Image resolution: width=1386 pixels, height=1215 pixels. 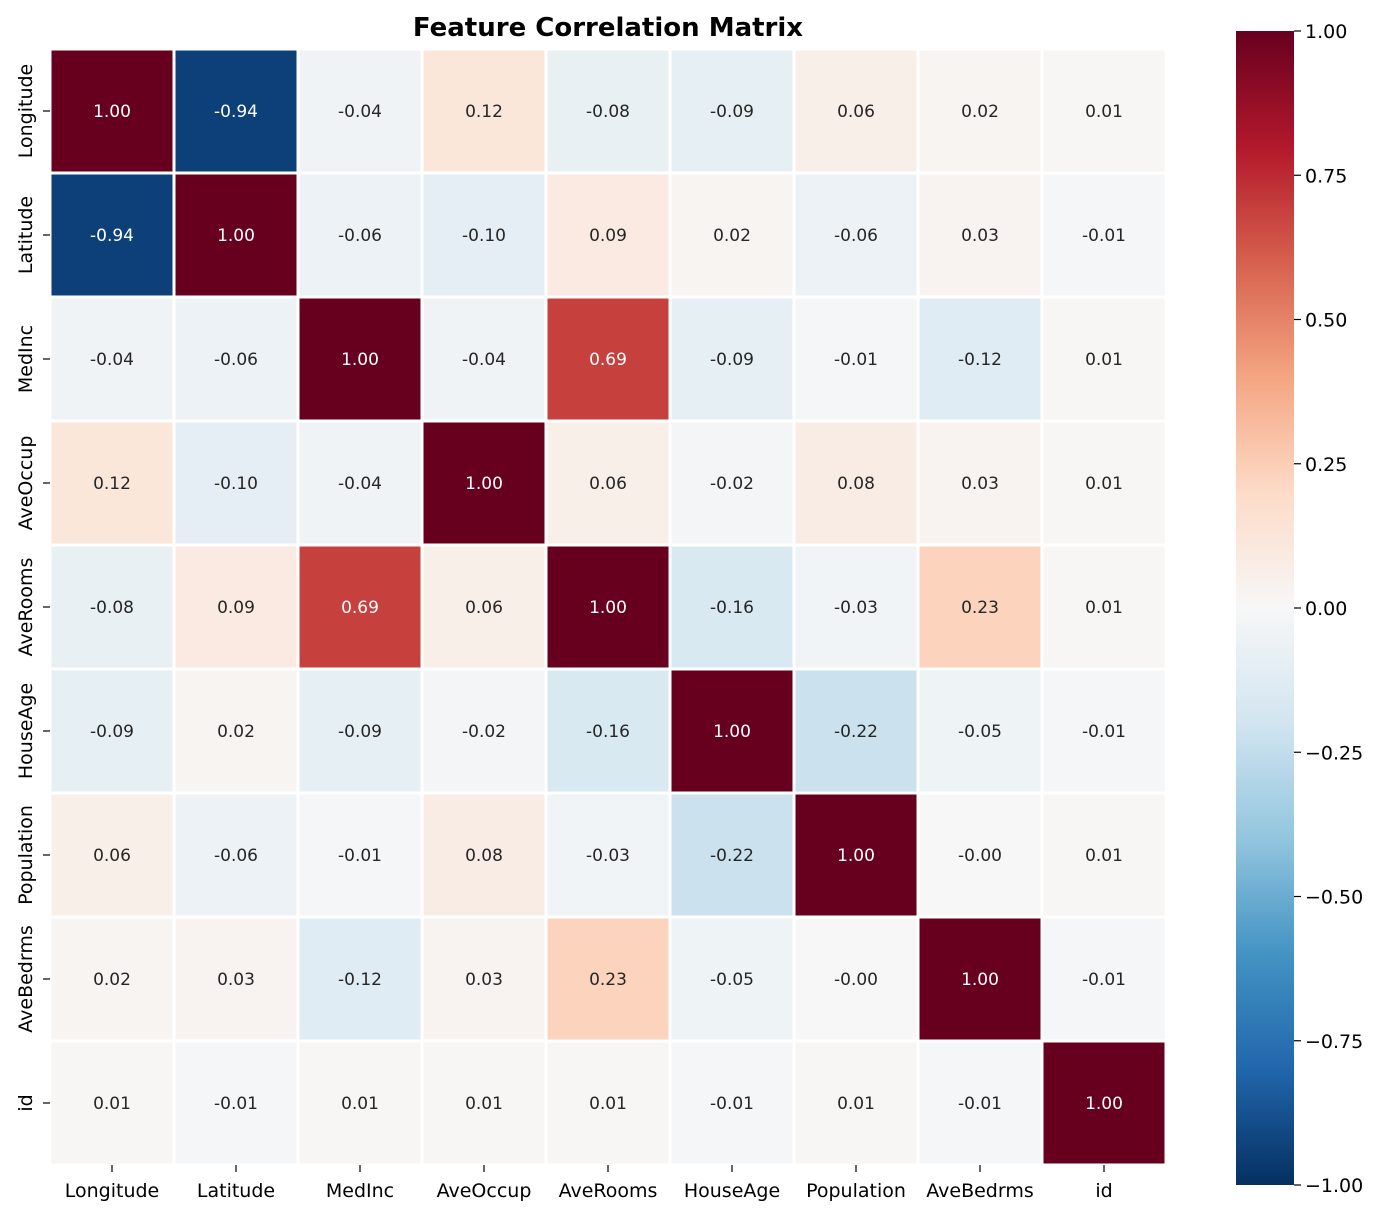 What do you see at coordinates (360, 979) in the screenshot?
I see `heatmap-cell-avebedrms-medinc` at bounding box center [360, 979].